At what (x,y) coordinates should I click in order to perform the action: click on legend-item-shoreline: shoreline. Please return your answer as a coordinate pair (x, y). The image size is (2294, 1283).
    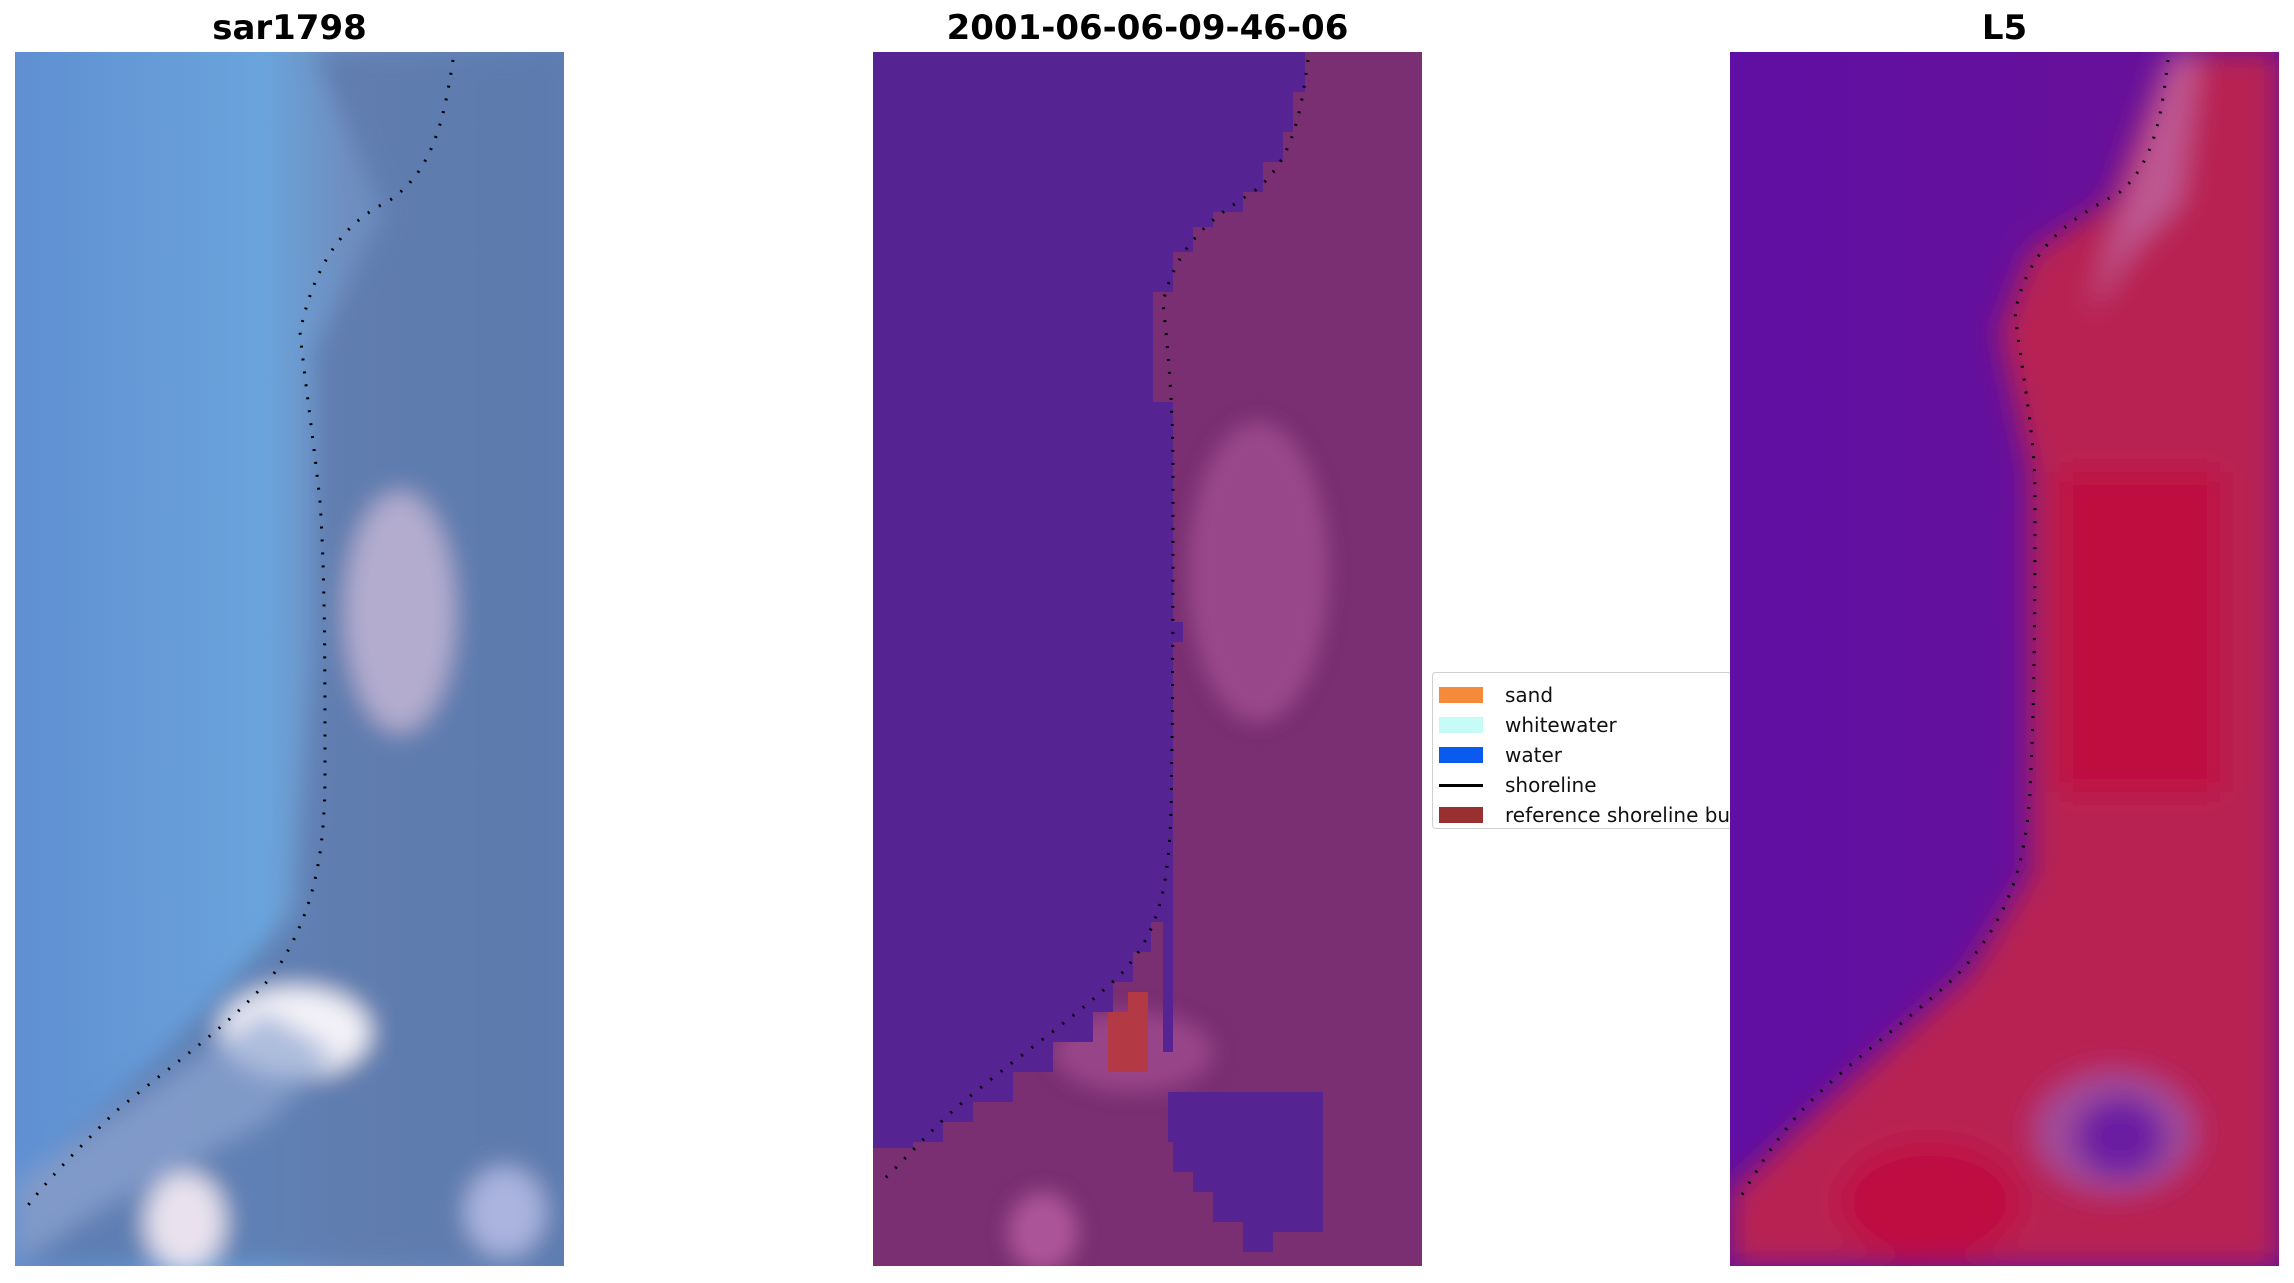
    Looking at the image, I should click on (1518, 785).